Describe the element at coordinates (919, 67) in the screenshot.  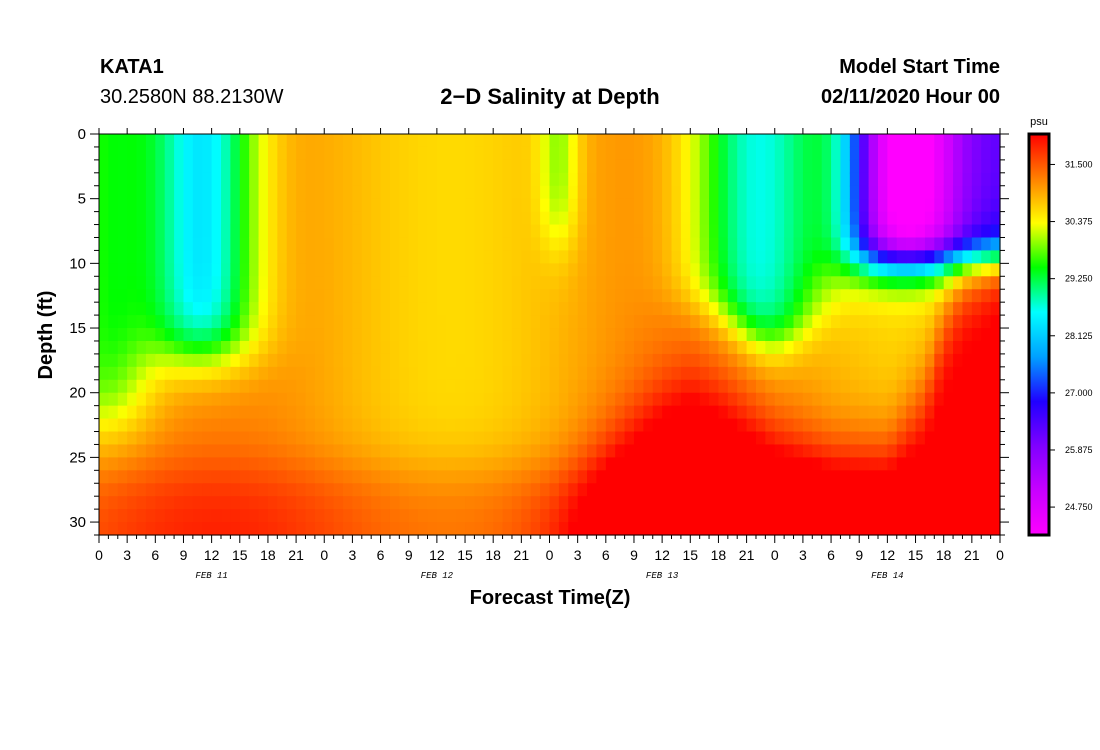
I see `model-start-label: Model Start Time` at that location.